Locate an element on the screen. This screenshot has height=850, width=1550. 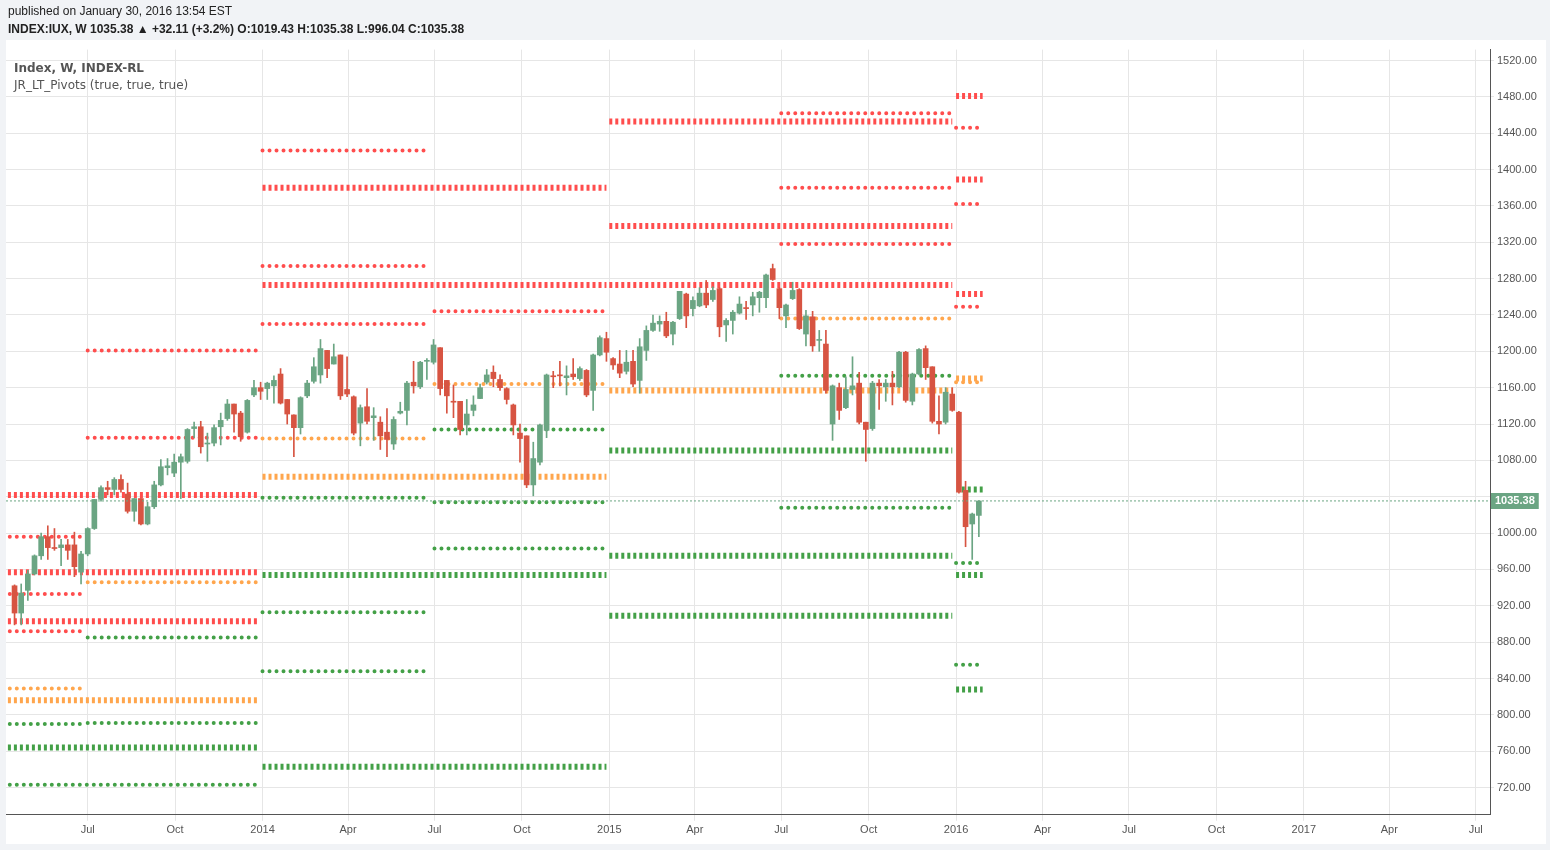
y-tick-label: 720.00 is located at coordinates (1514, 786).